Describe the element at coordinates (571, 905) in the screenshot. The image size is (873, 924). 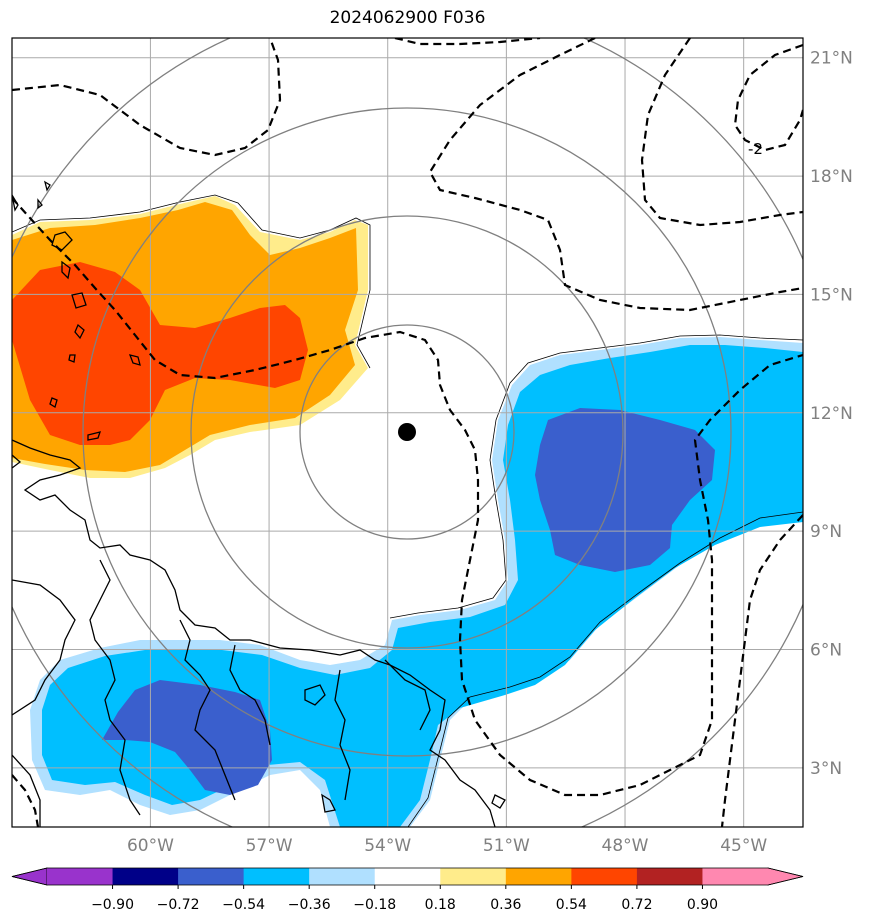
I see `colorbar-tick-label: 0.54` at that location.